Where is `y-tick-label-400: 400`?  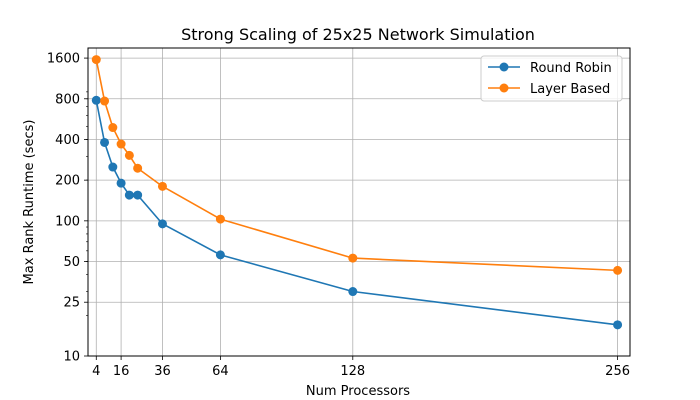
y-tick-label-400: 400 is located at coordinates (67, 140).